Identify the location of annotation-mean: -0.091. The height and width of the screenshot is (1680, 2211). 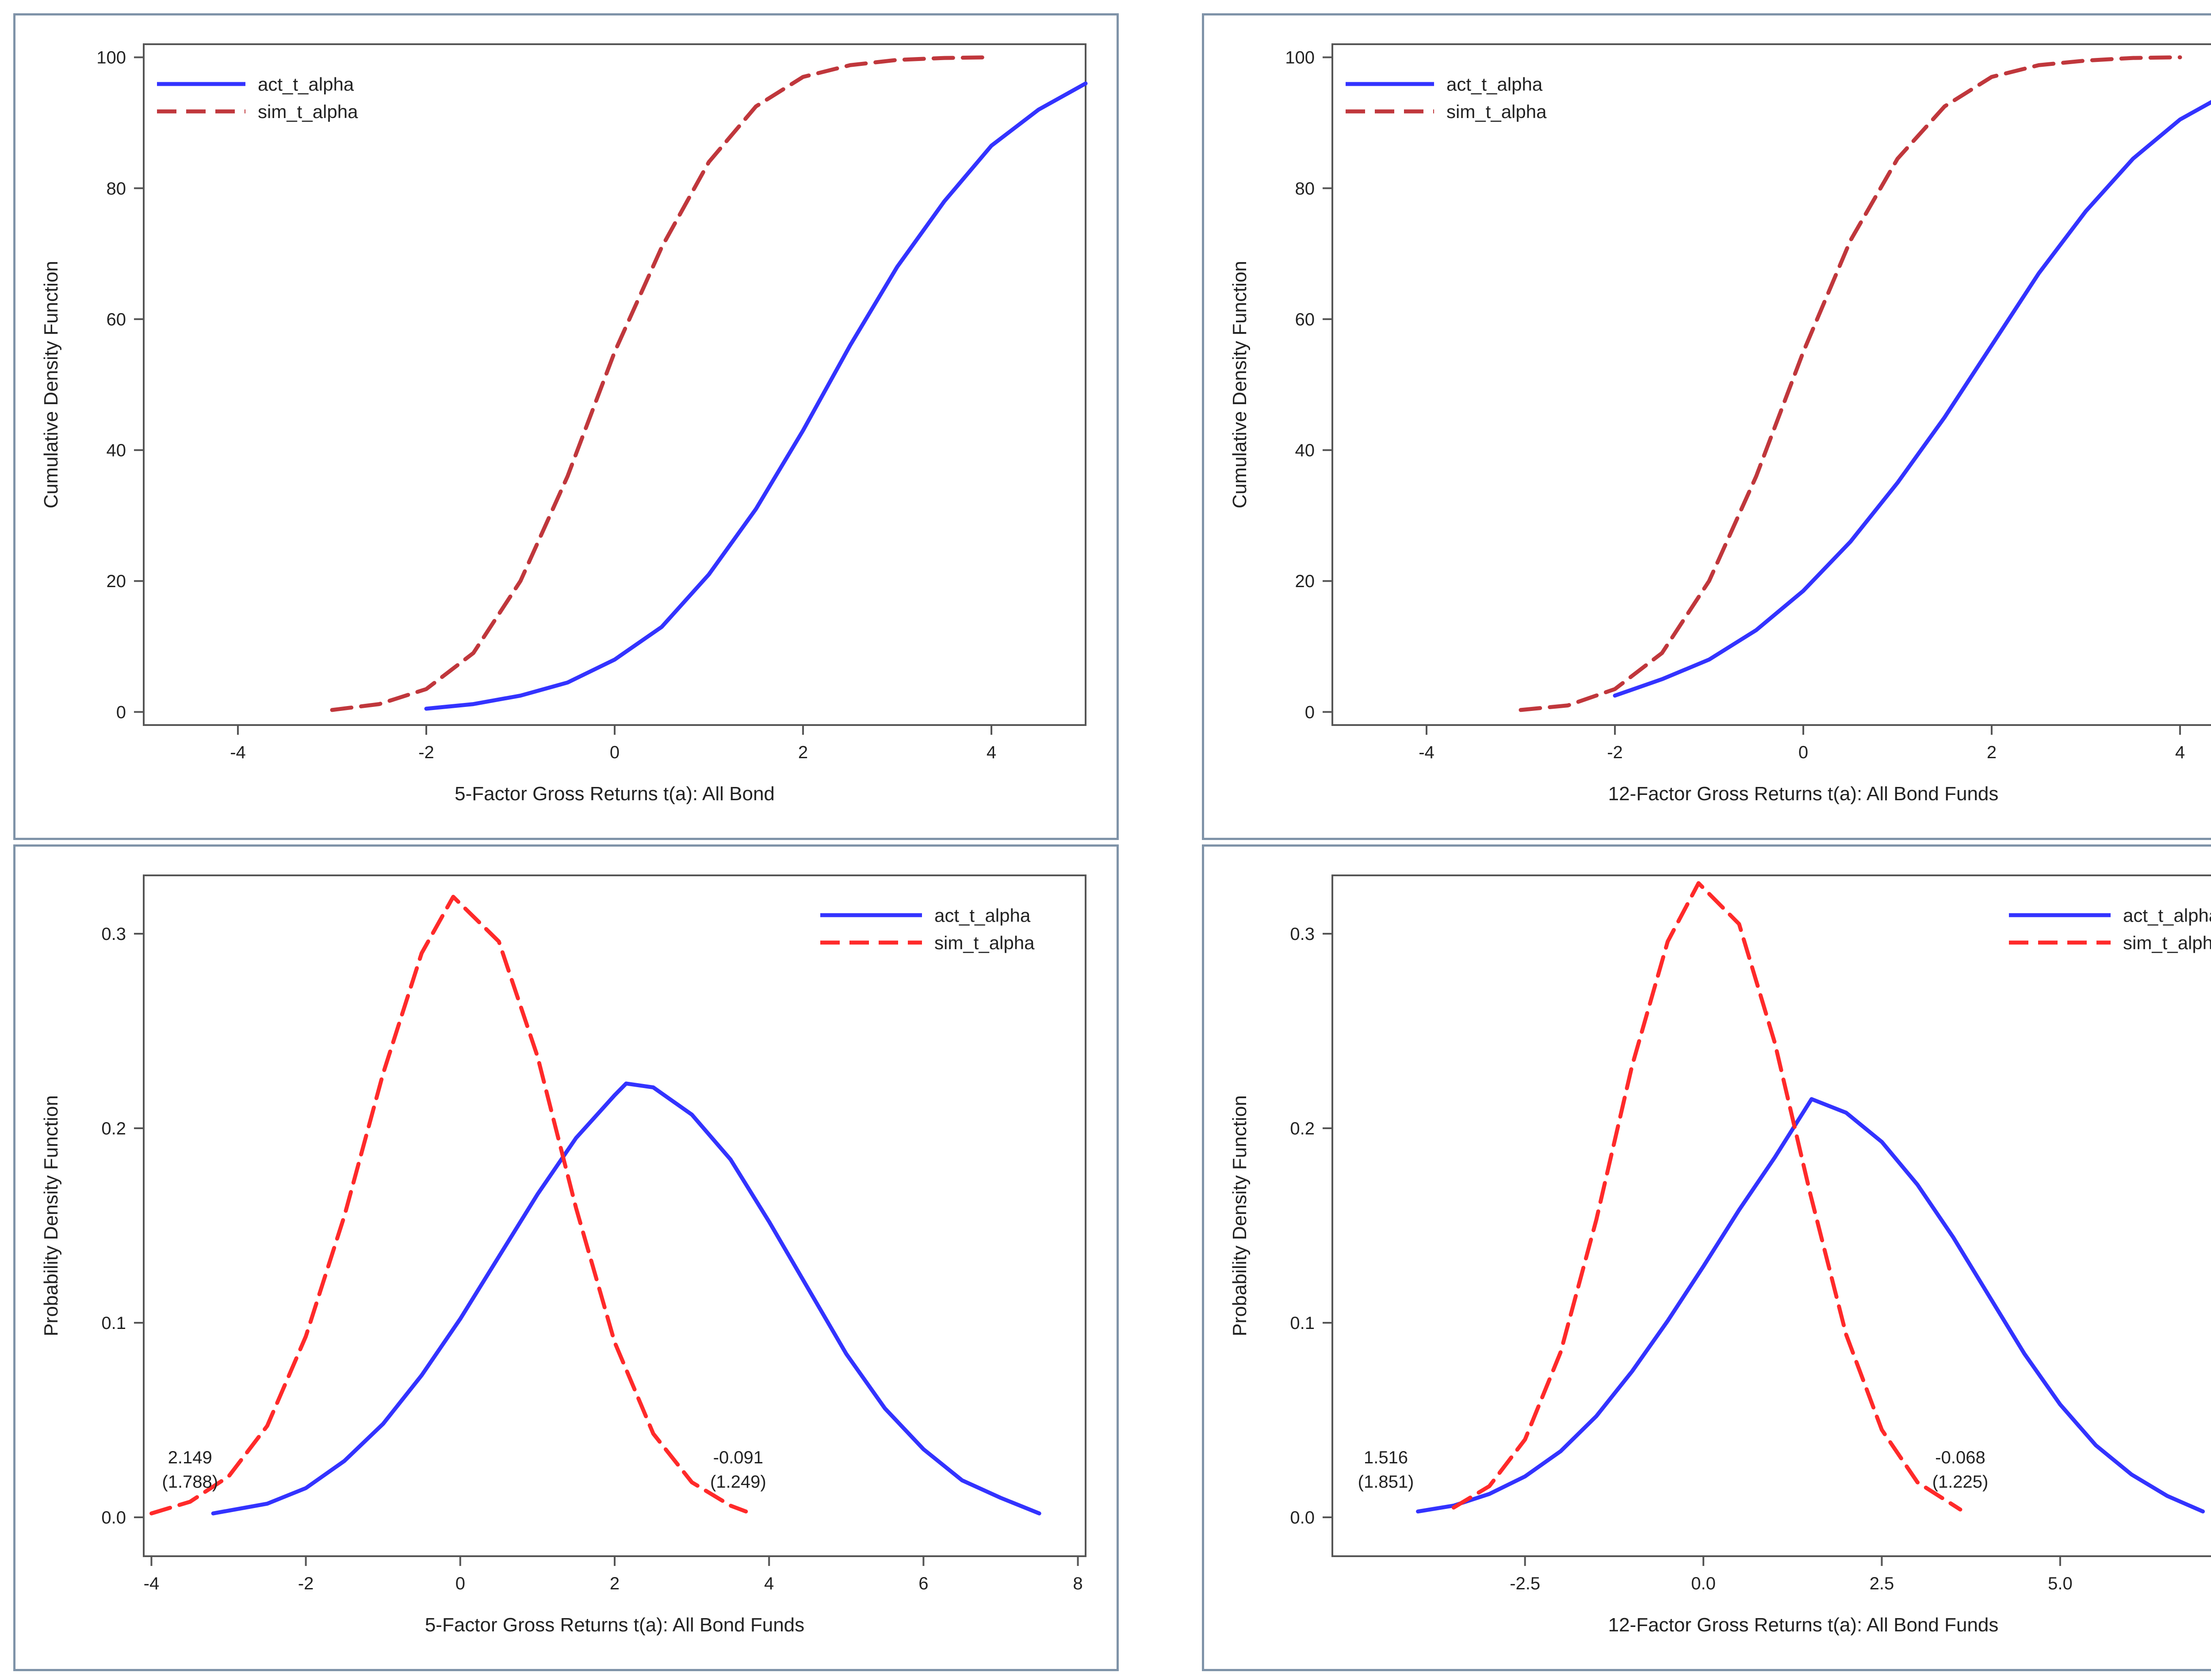
(738, 1457).